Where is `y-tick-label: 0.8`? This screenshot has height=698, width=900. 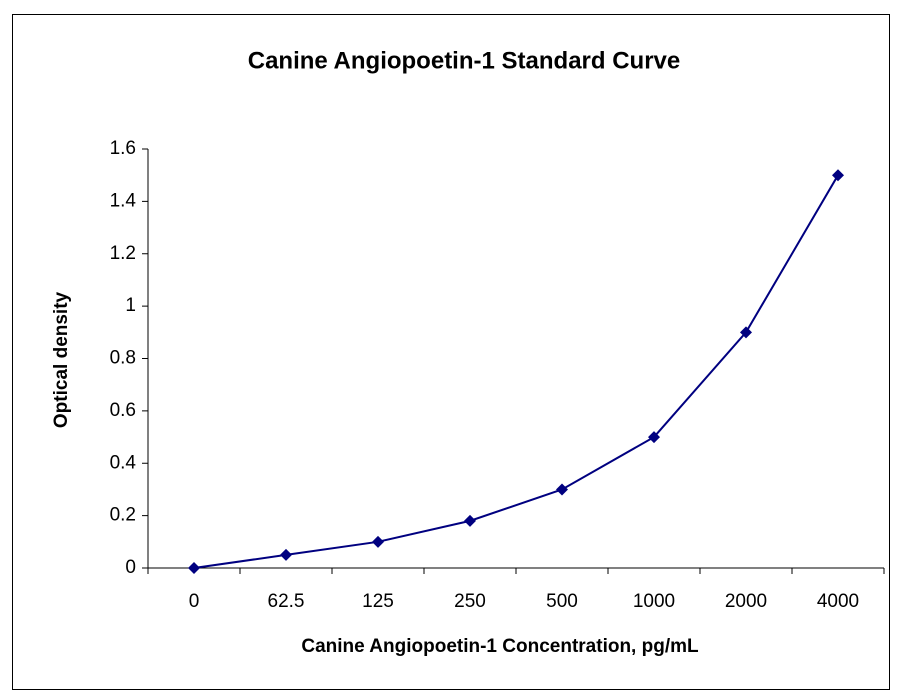
y-tick-label: 0.8 is located at coordinates (123, 358).